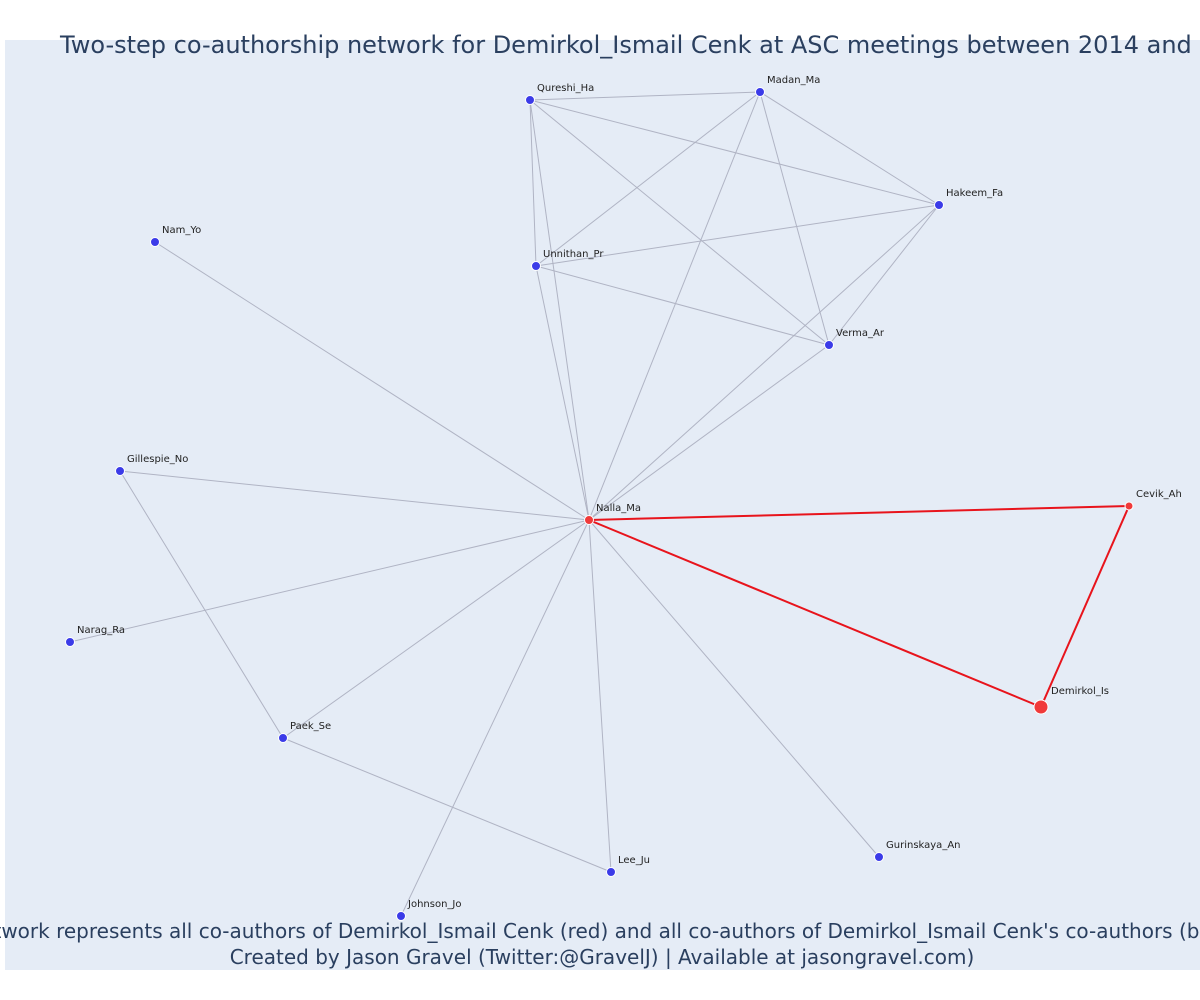 Image resolution: width=1200 pixels, height=1000 pixels. What do you see at coordinates (1080, 691) in the screenshot?
I see `node-label: Demirkol_Is` at bounding box center [1080, 691].